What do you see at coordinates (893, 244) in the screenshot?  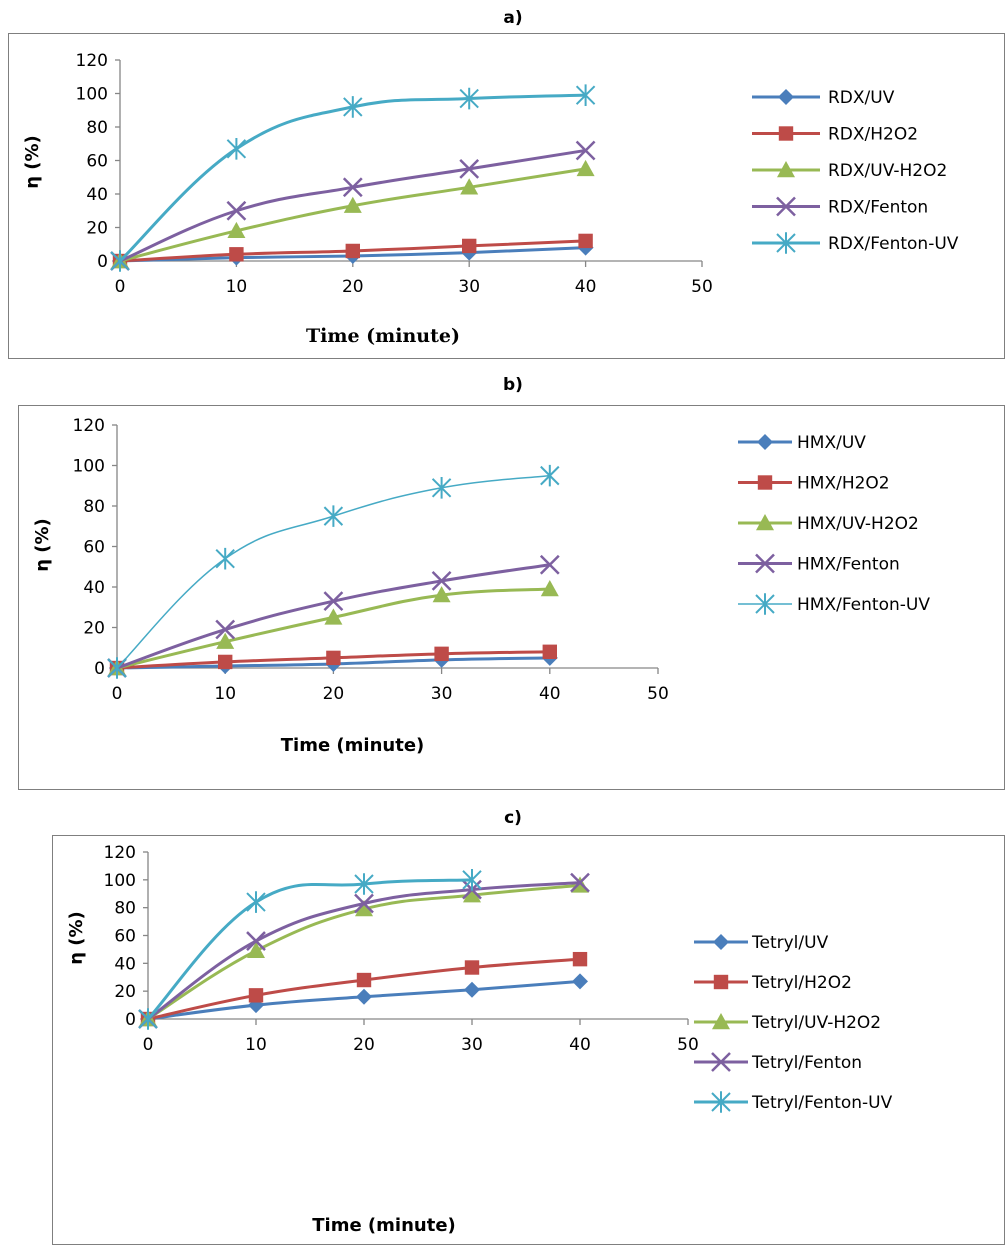 I see `legend-label: RDX/Fenton-UV` at bounding box center [893, 244].